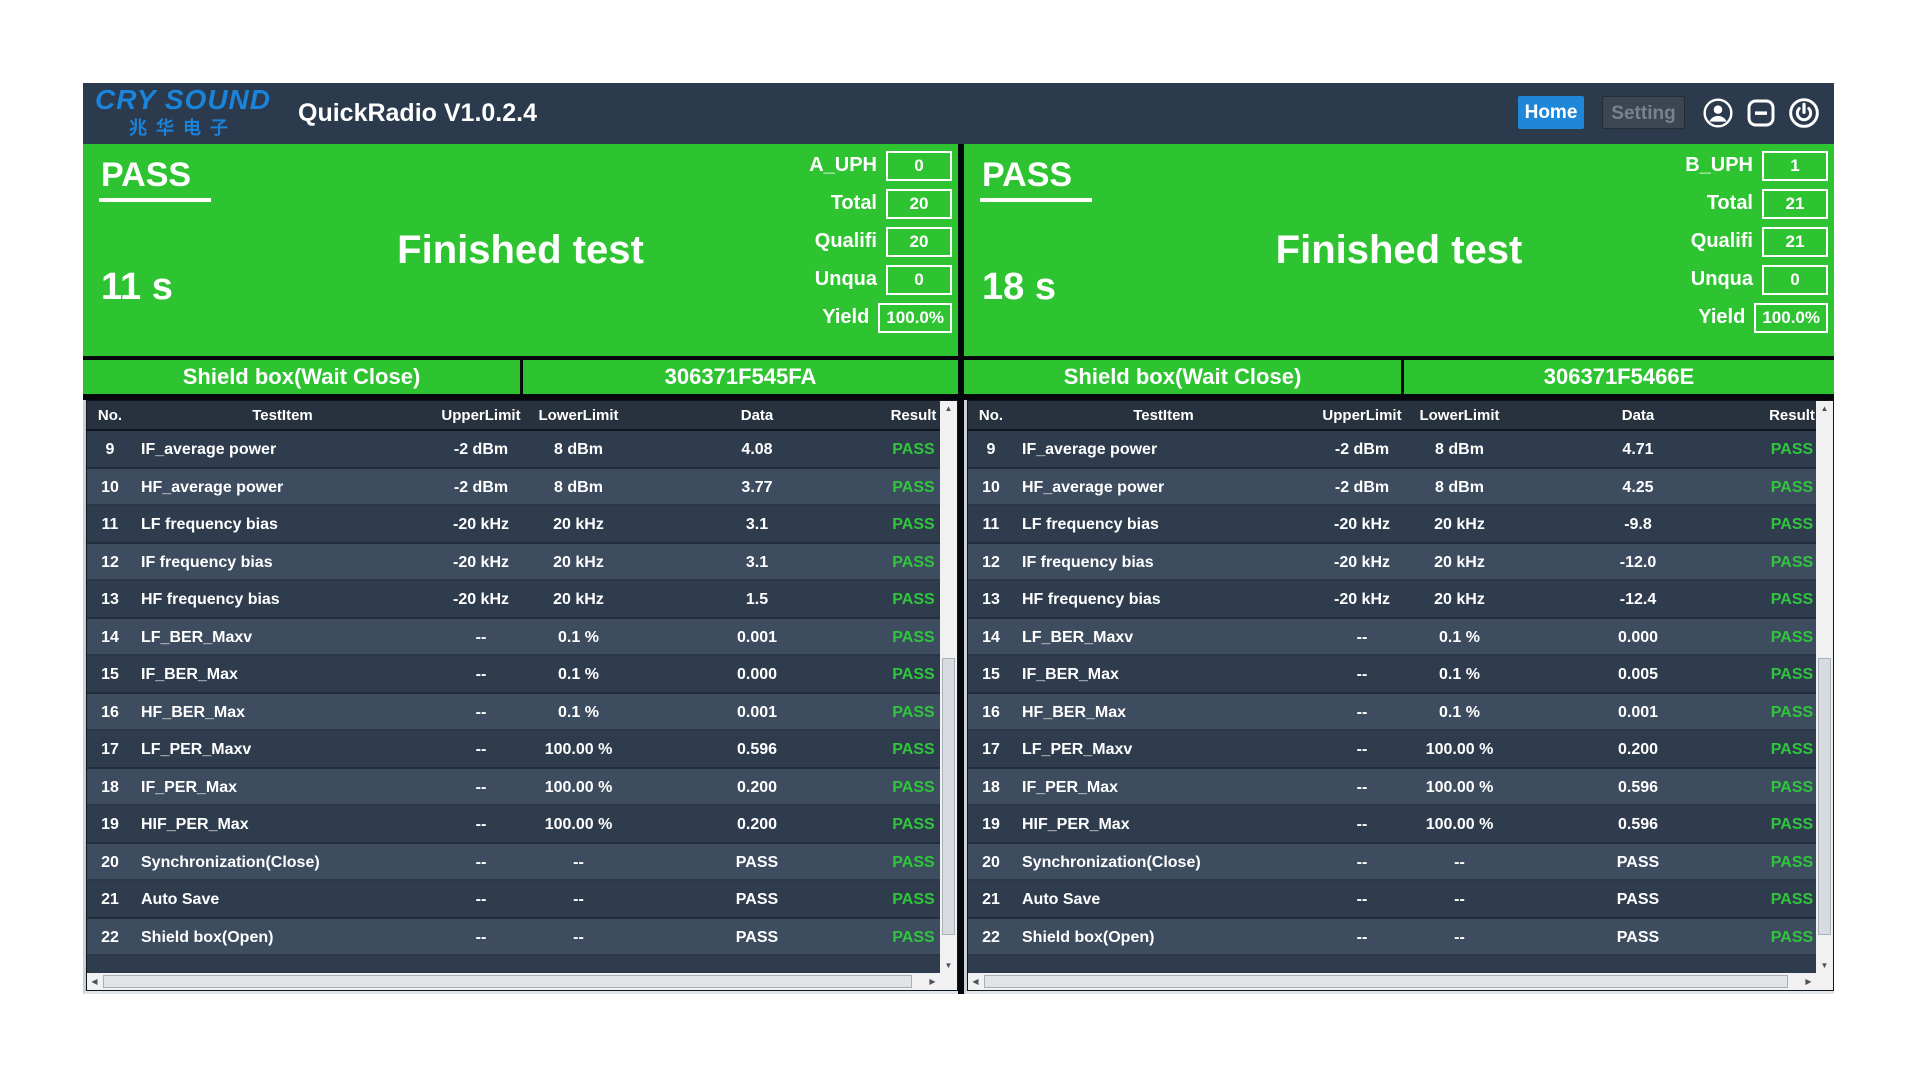  Describe the element at coordinates (513, 787) in the screenshot. I see `table-row: 18 IF_PER_Max -- 100.00 % 0.200 PASS` at that location.